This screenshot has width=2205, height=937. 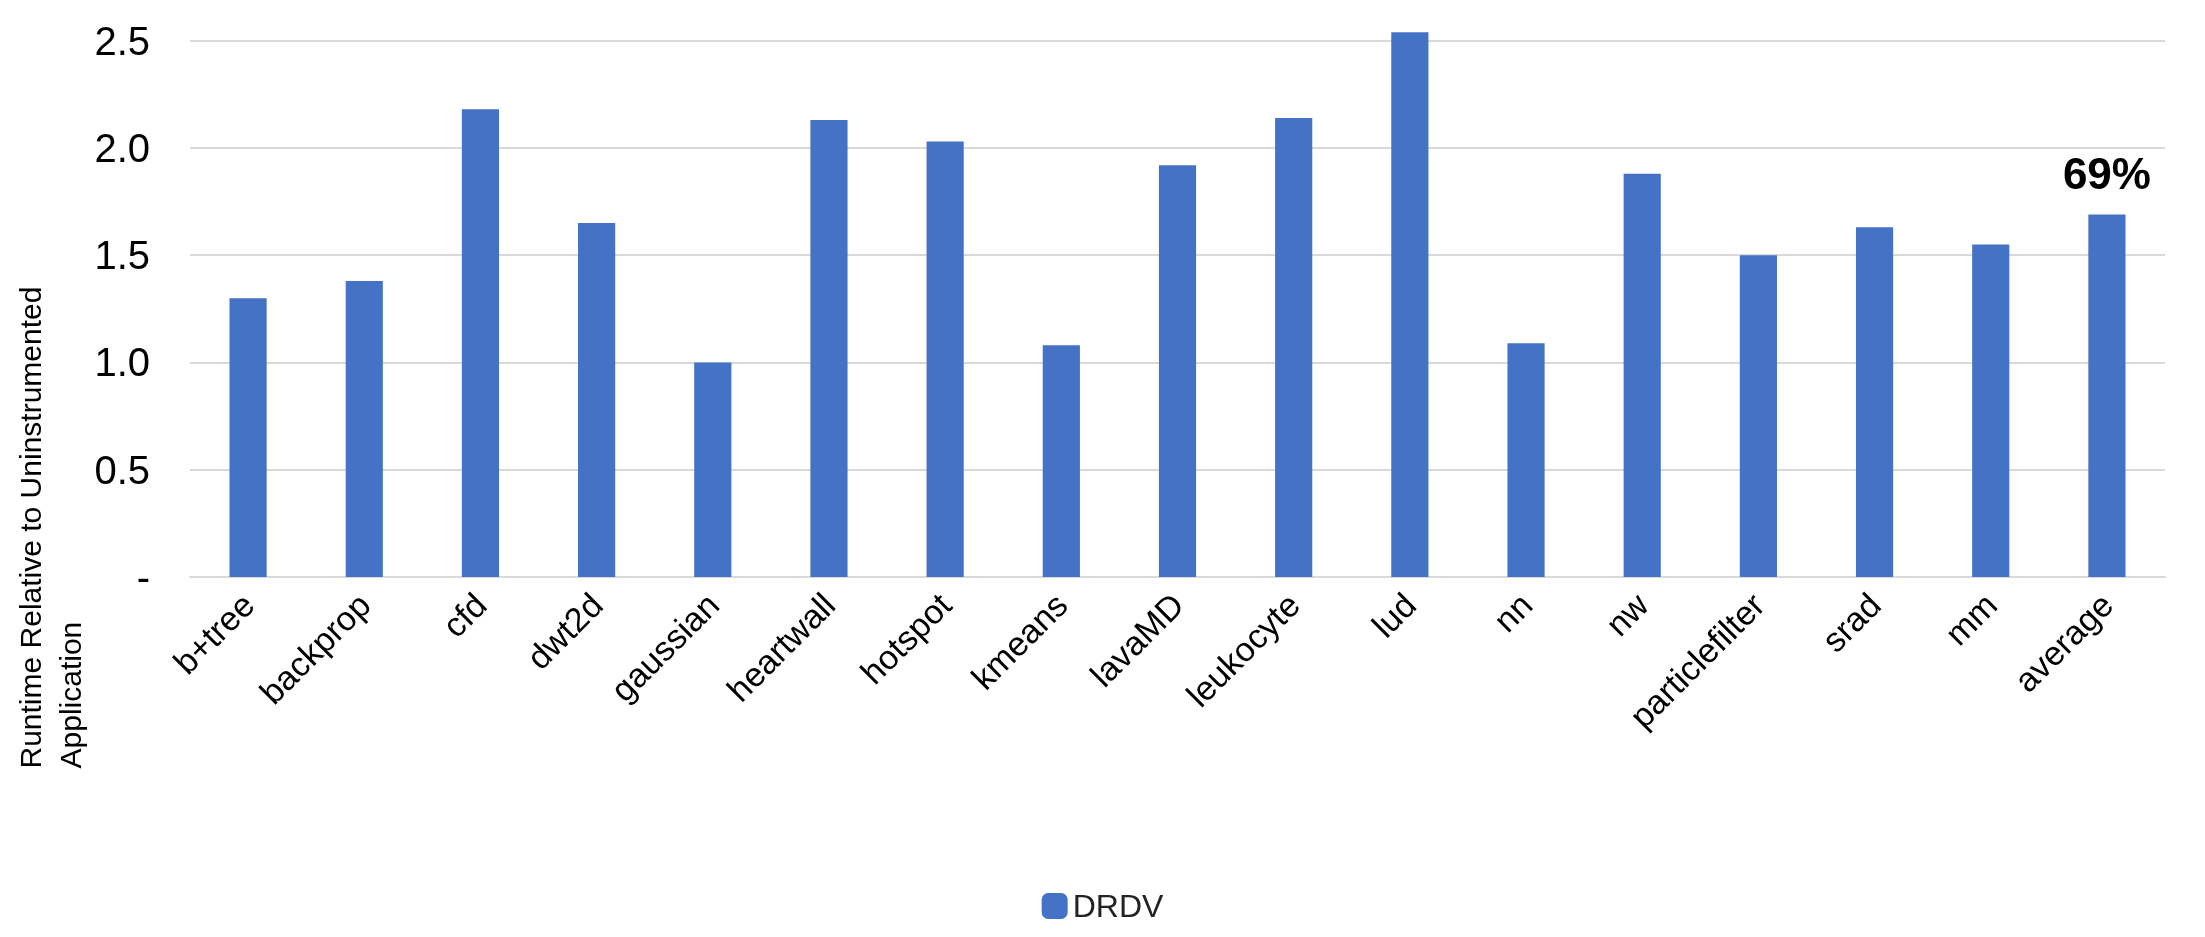 What do you see at coordinates (143, 577) in the screenshot?
I see `y-tick-label: -` at bounding box center [143, 577].